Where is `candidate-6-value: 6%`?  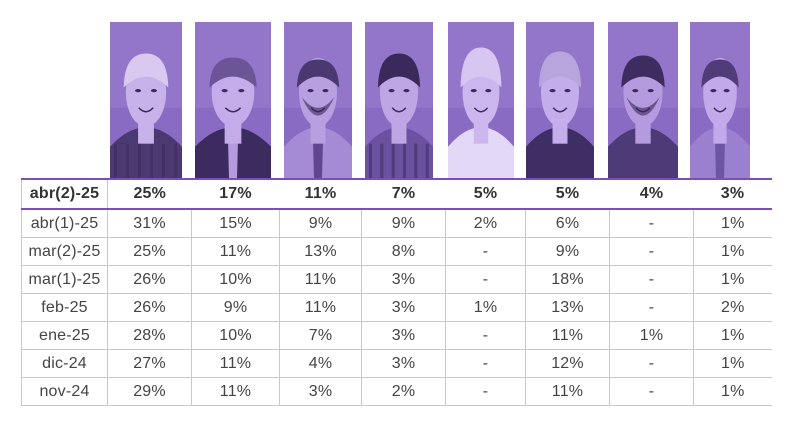
candidate-6-value: 6% is located at coordinates (567, 223).